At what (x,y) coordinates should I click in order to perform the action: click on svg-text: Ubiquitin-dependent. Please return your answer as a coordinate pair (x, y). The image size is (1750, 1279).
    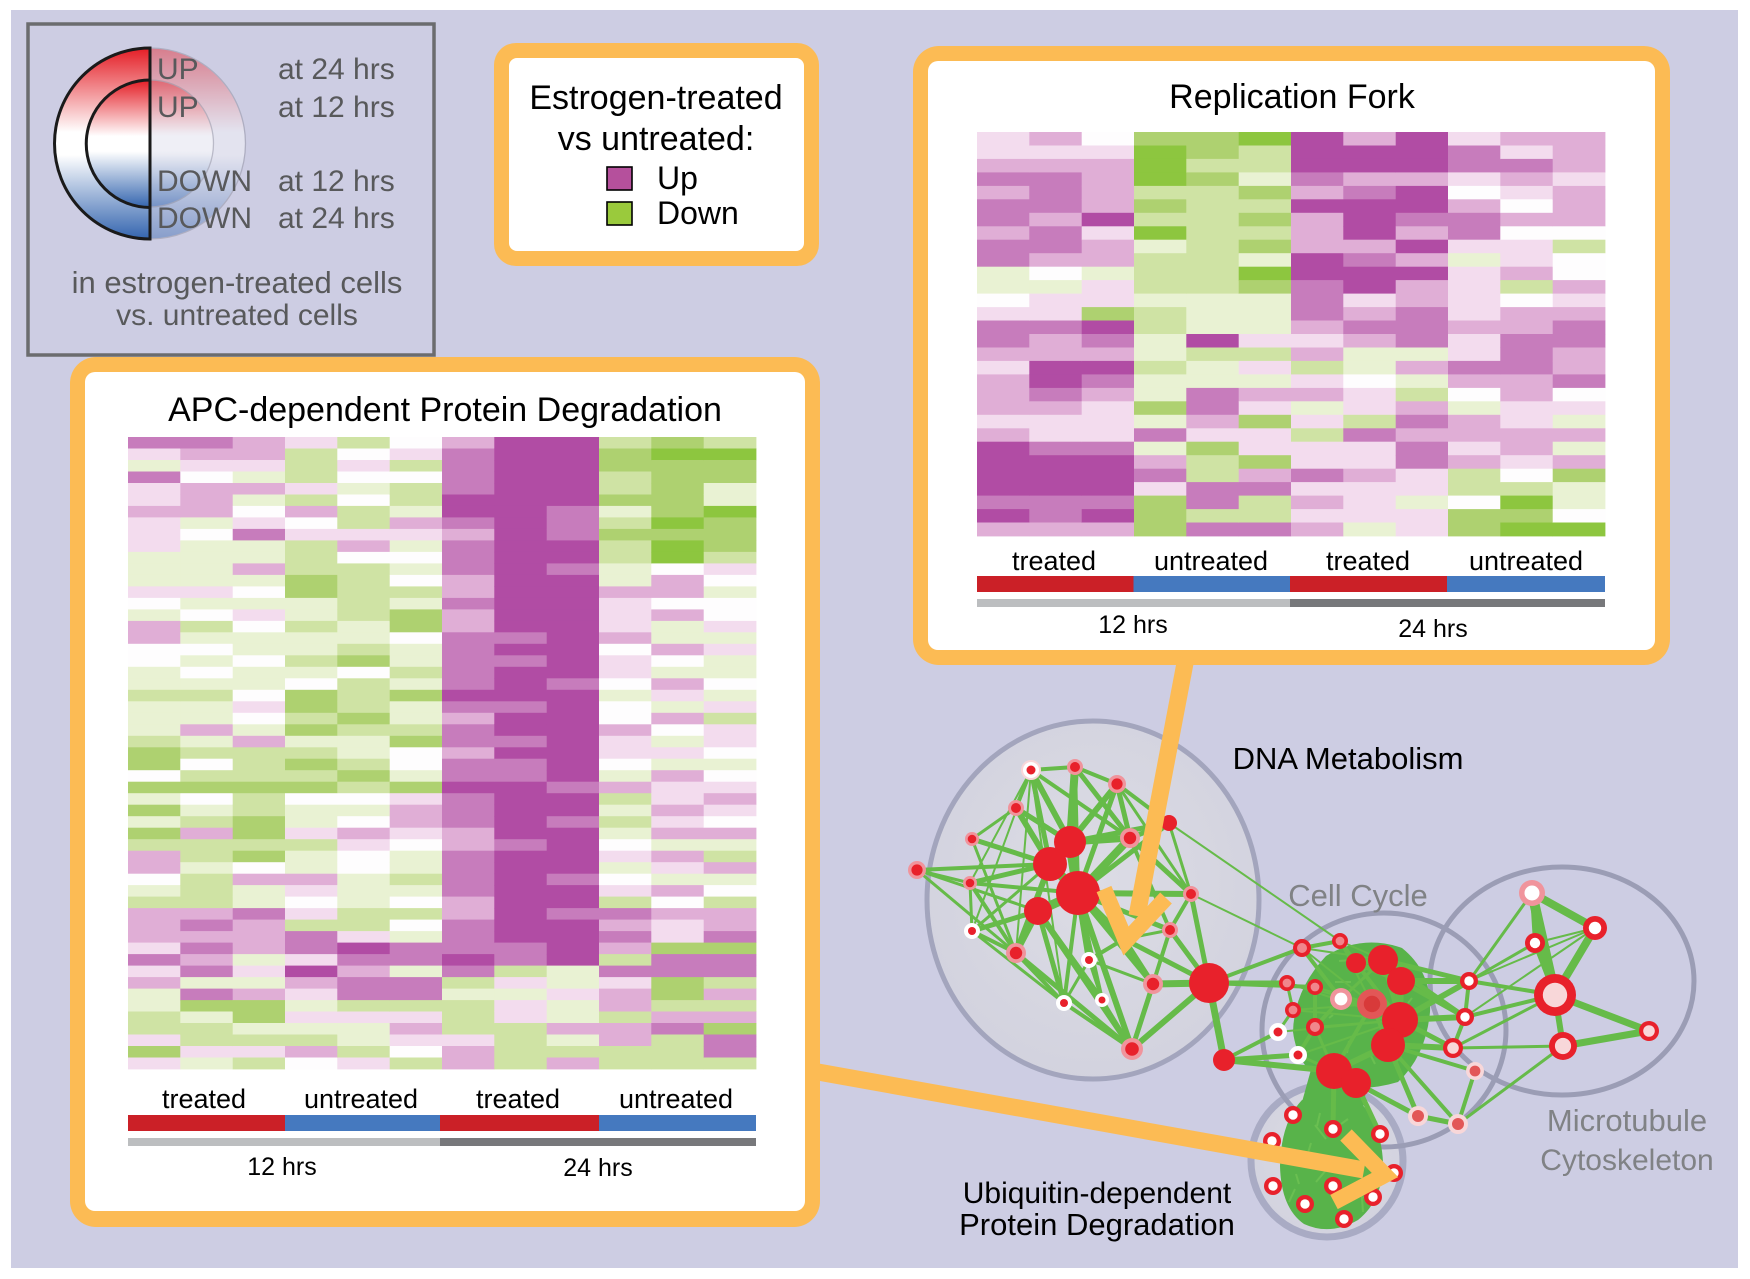
    Looking at the image, I should click on (1097, 1193).